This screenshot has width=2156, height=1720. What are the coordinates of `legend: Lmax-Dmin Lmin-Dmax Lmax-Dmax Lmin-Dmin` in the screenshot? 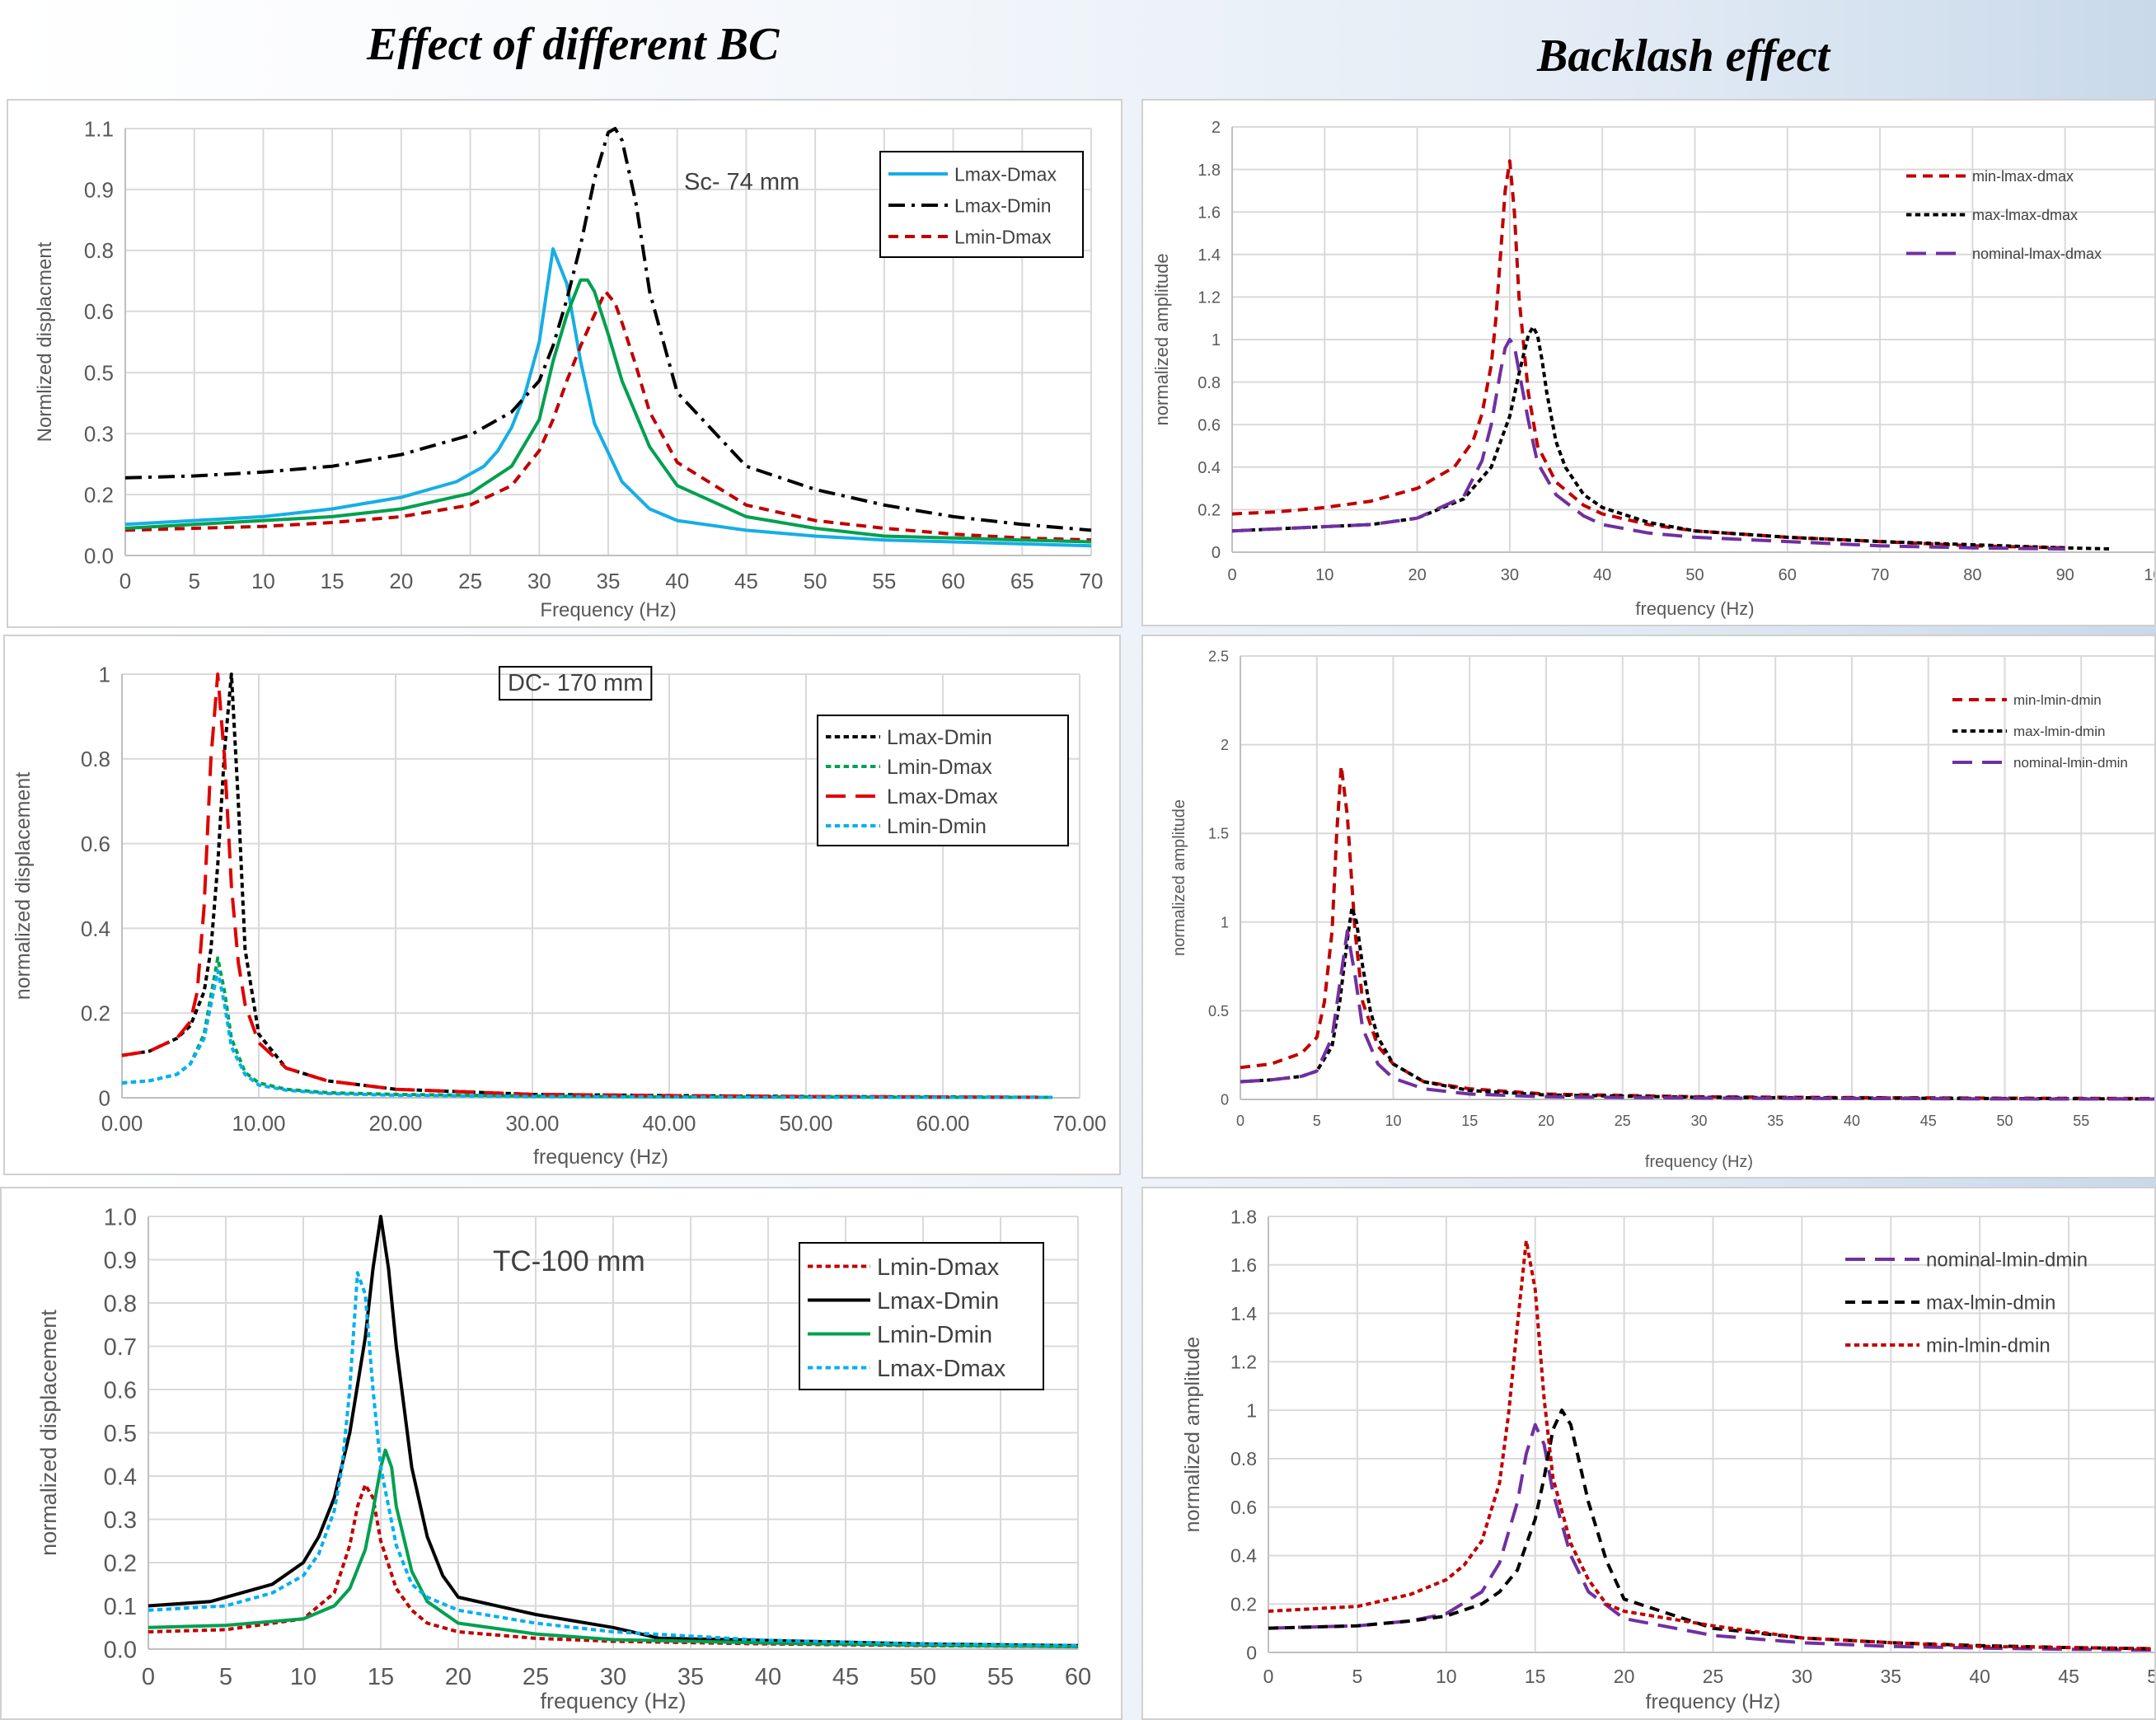 It's located at (943, 780).